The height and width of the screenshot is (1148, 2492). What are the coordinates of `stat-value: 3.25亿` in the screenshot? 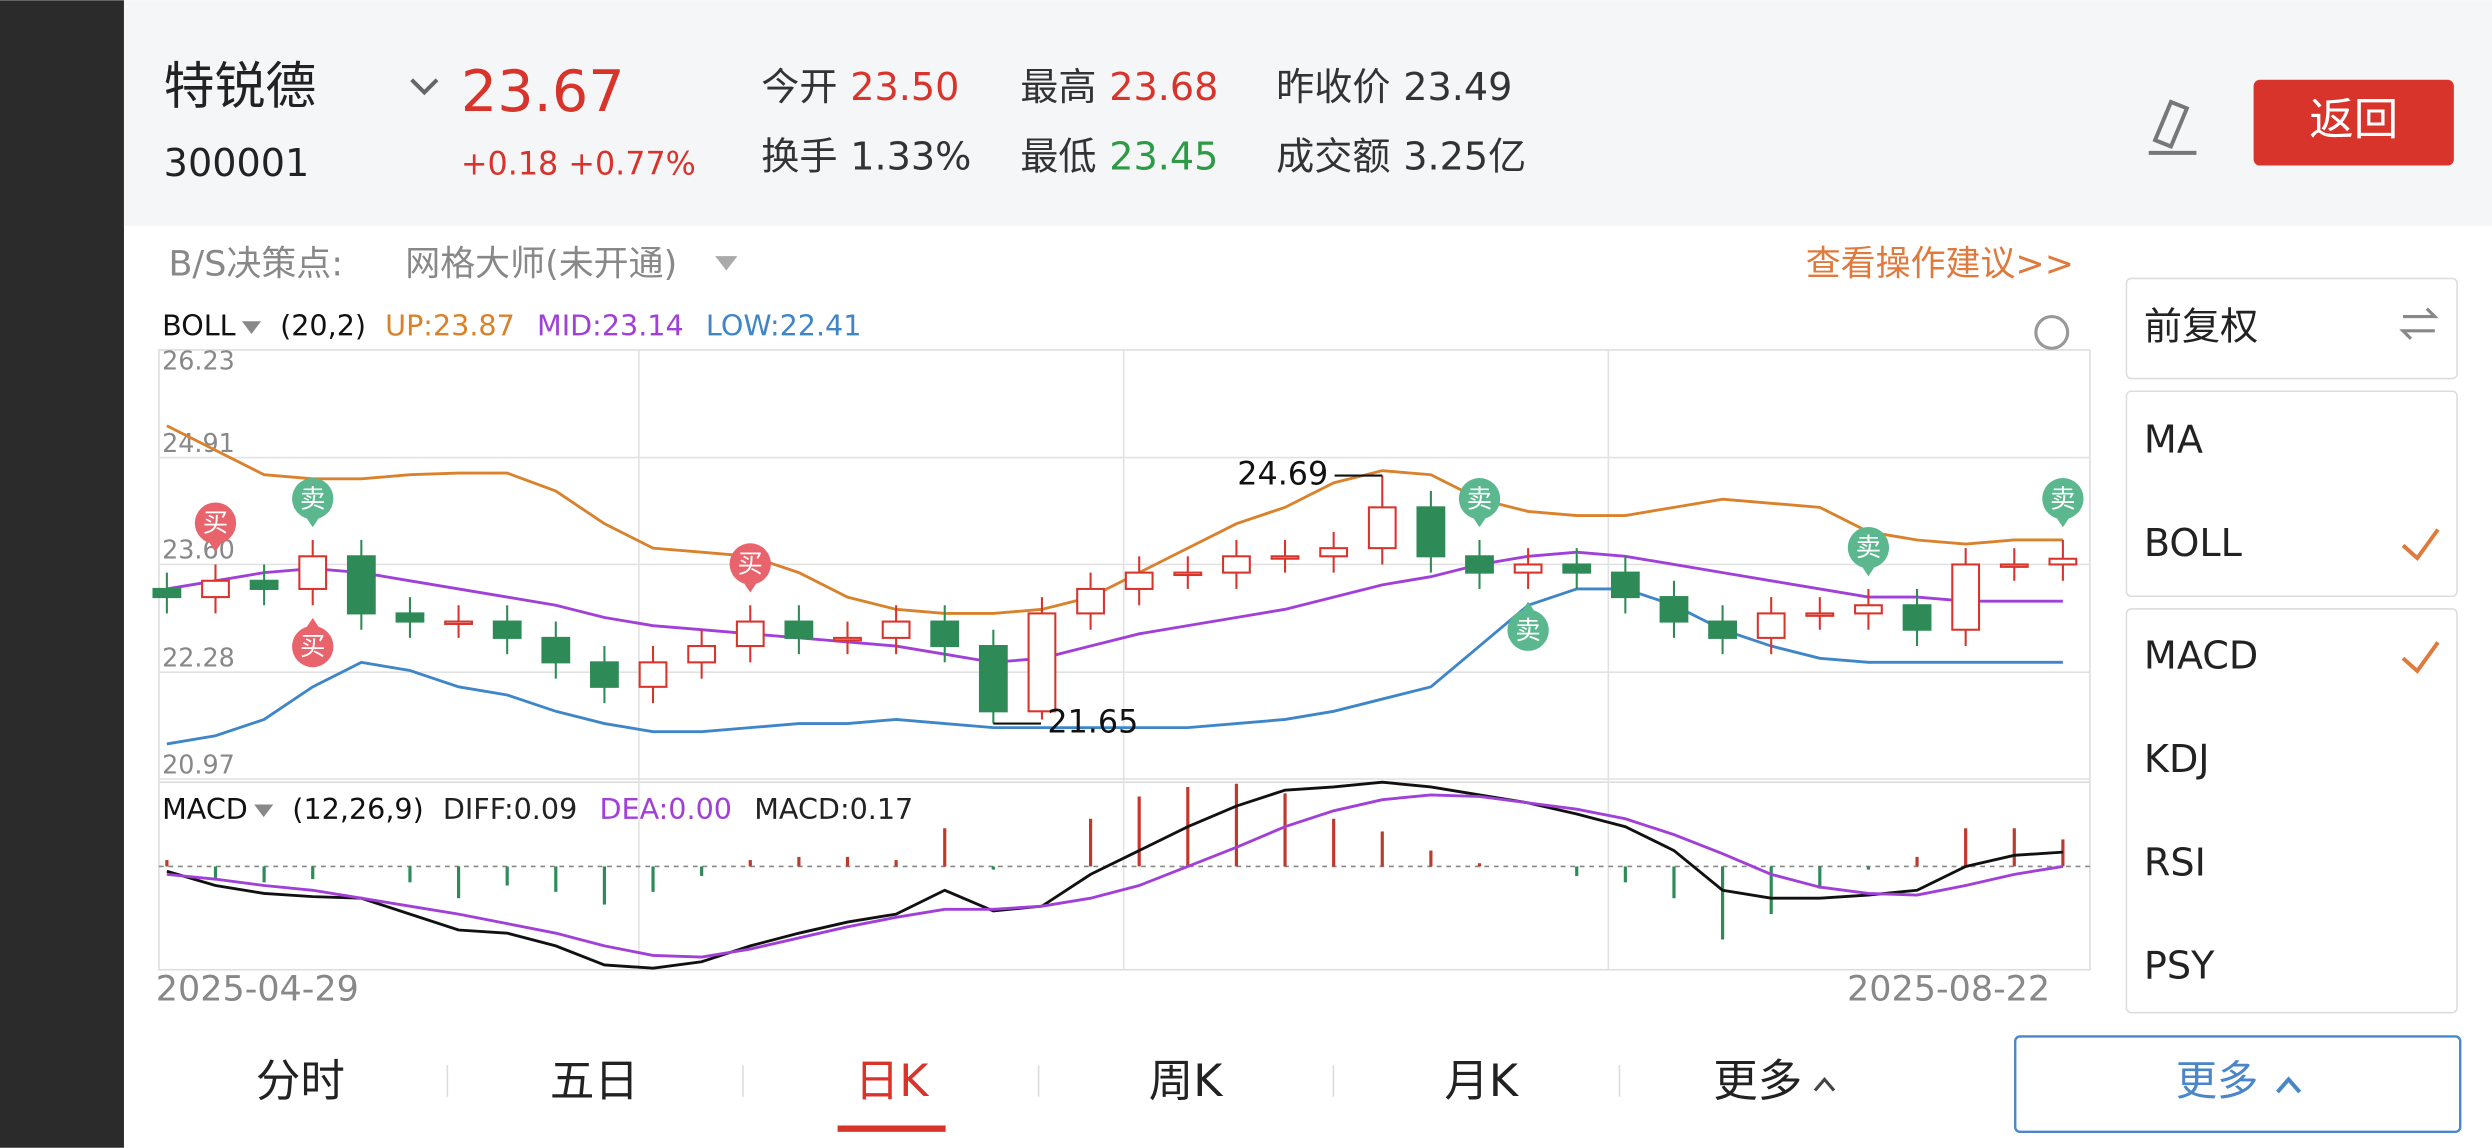 It's located at (1464, 157).